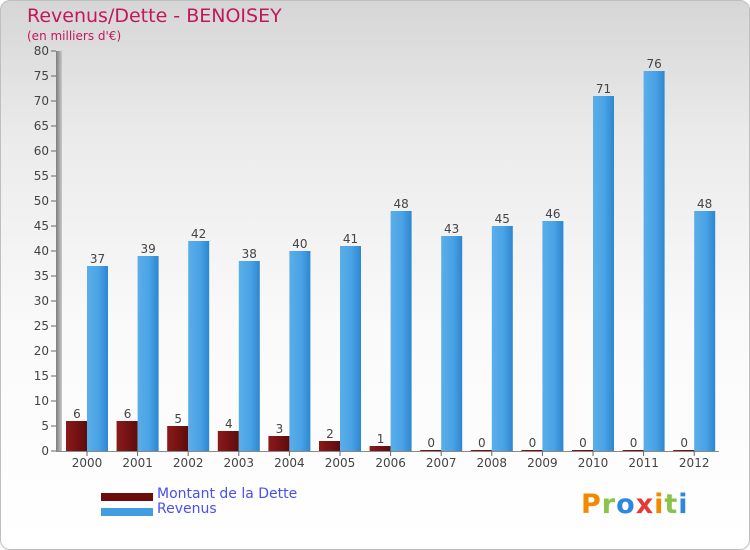  I want to click on logo-letter: r, so click(609, 504).